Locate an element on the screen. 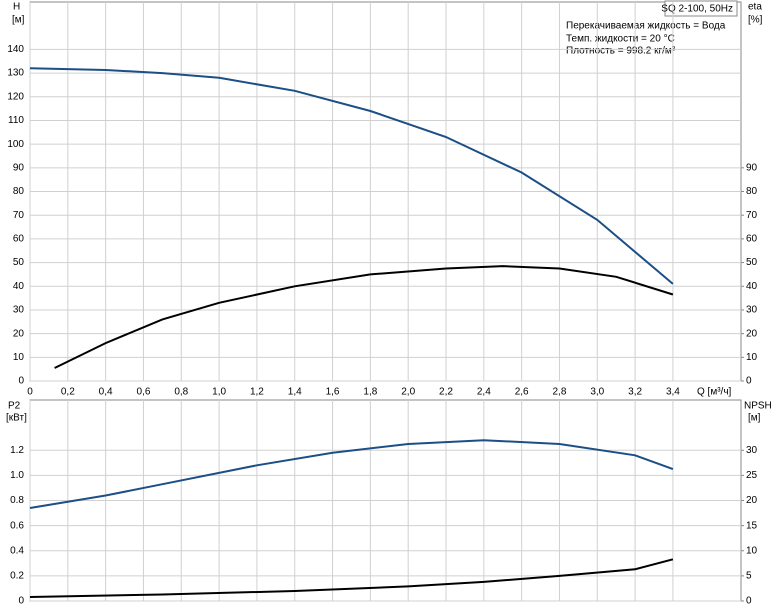 This screenshot has width=774, height=611. y-tick-label: 110 is located at coordinates (16, 120).